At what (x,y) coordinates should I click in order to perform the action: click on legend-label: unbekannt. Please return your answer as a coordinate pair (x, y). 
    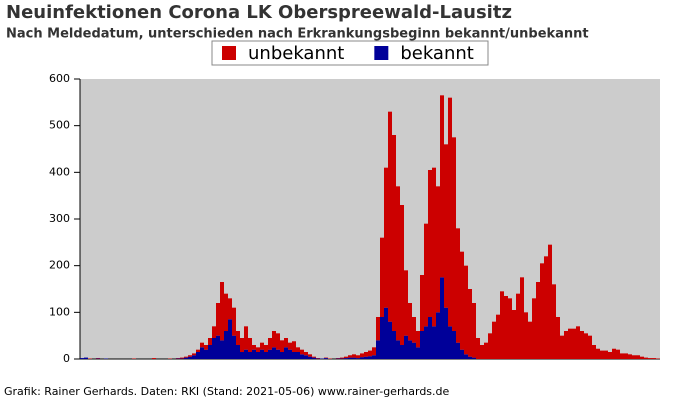
    Looking at the image, I should click on (296, 53).